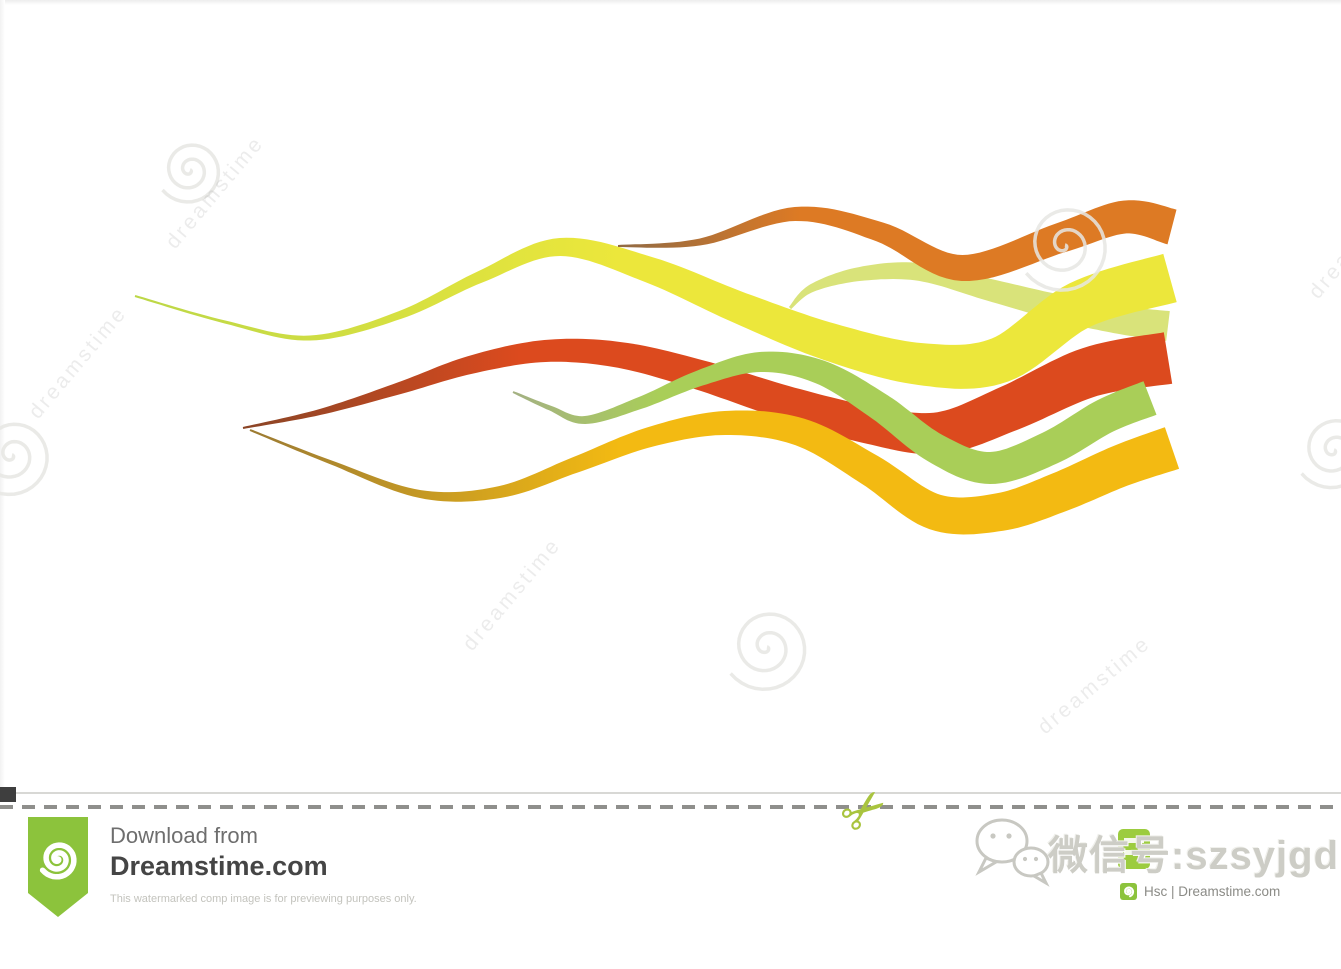 The height and width of the screenshot is (969, 1341). I want to click on divider-line, so click(670, 793).